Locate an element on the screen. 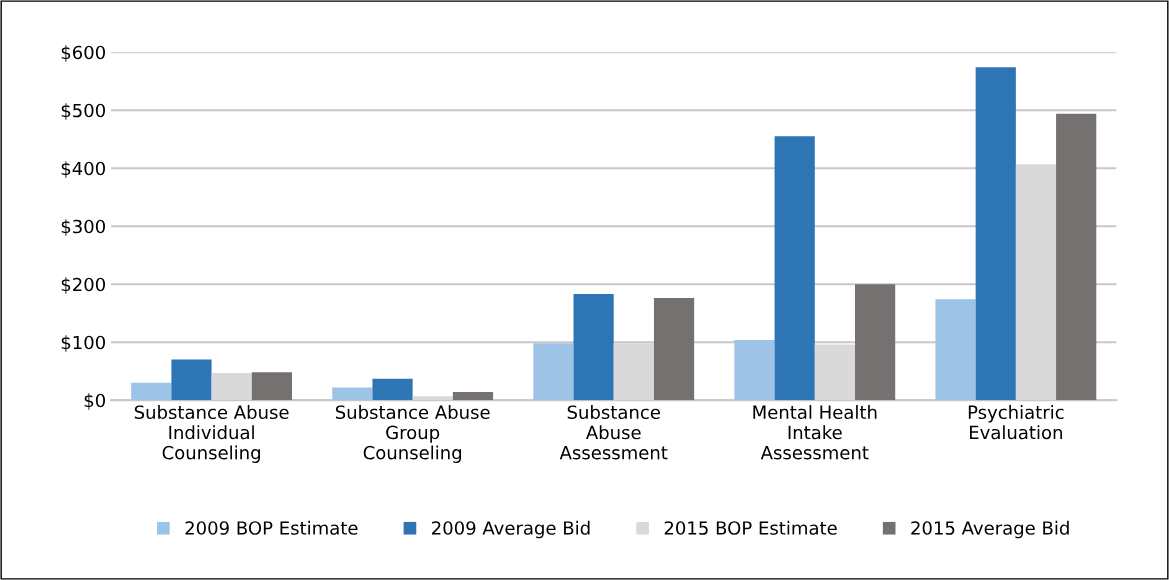 Image resolution: width=1169 pixels, height=580 pixels. x-tick-label: Mental Health Intake Assessment is located at coordinates (815, 432).